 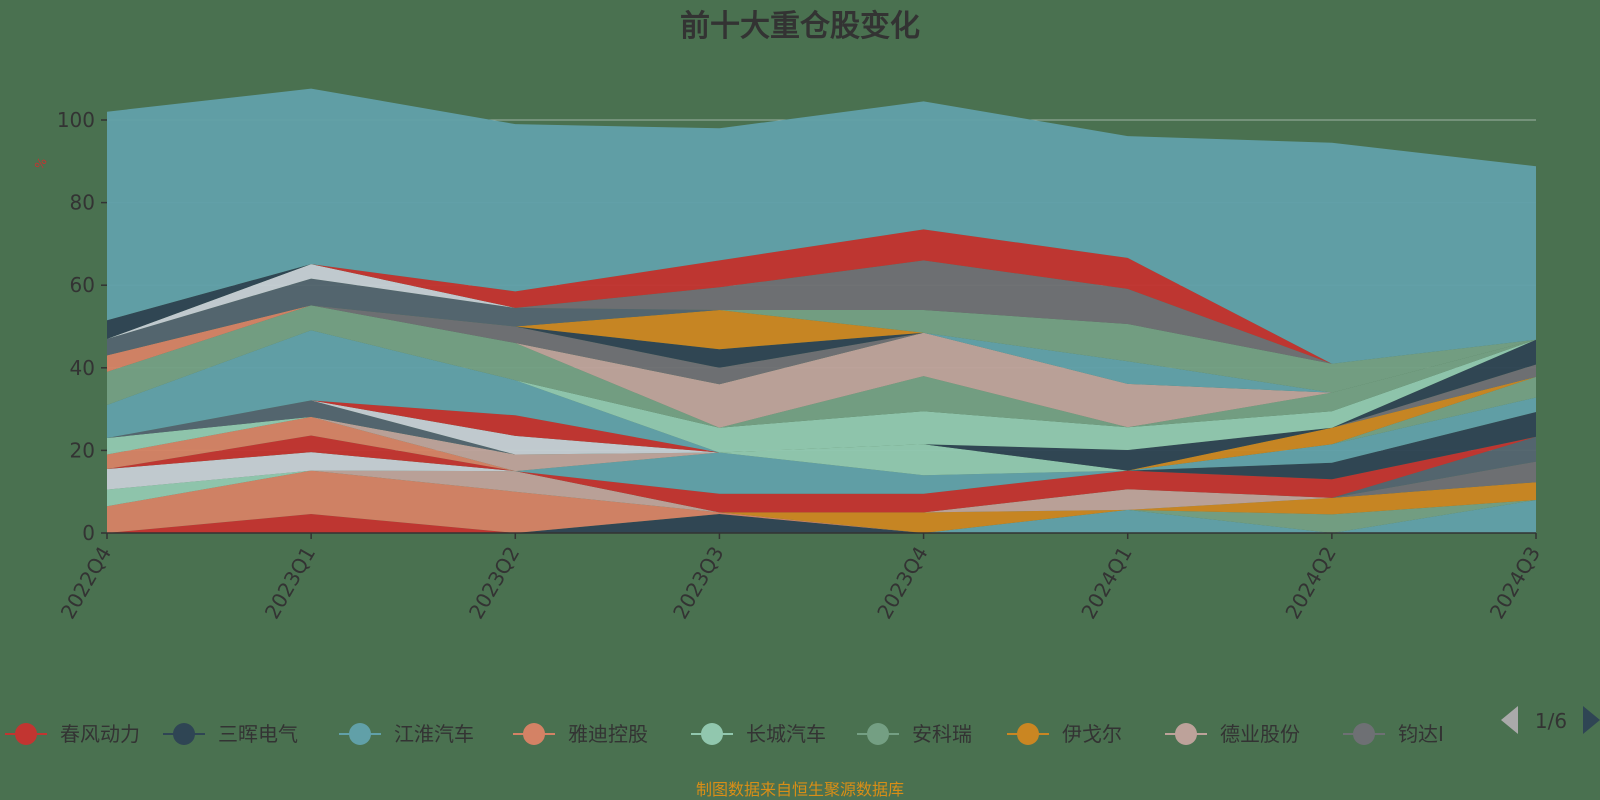 I want to click on legend-item-2: 江淮汽车, so click(x=406, y=734).